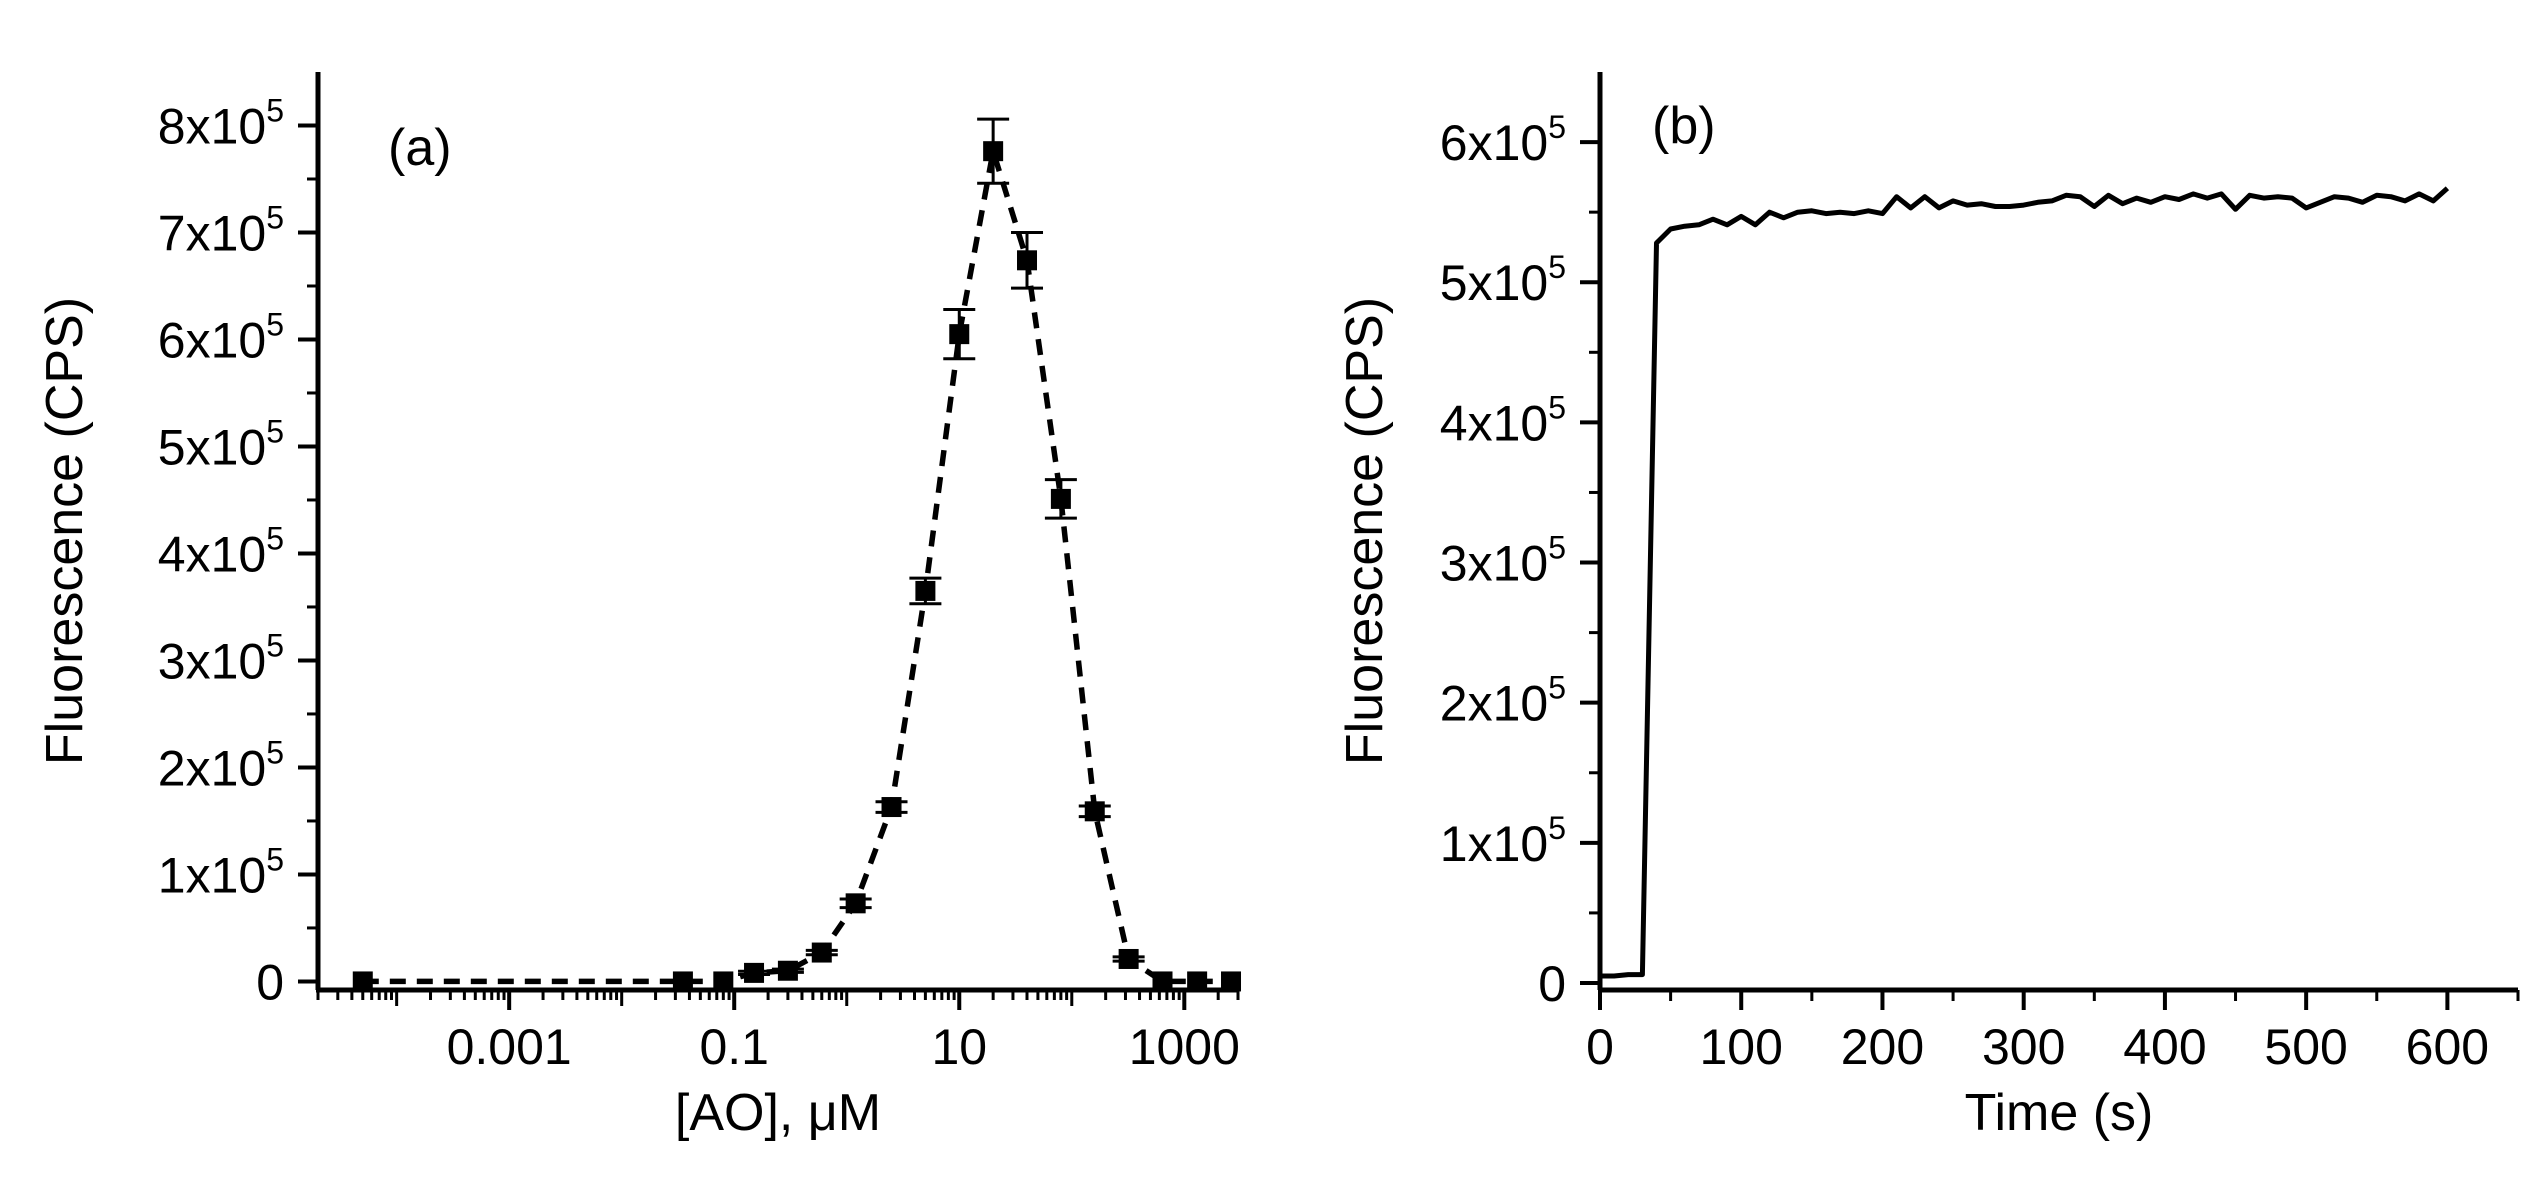  Describe the element at coordinates (1882, 1047) in the screenshot. I see `x-tick-label: 200` at that location.